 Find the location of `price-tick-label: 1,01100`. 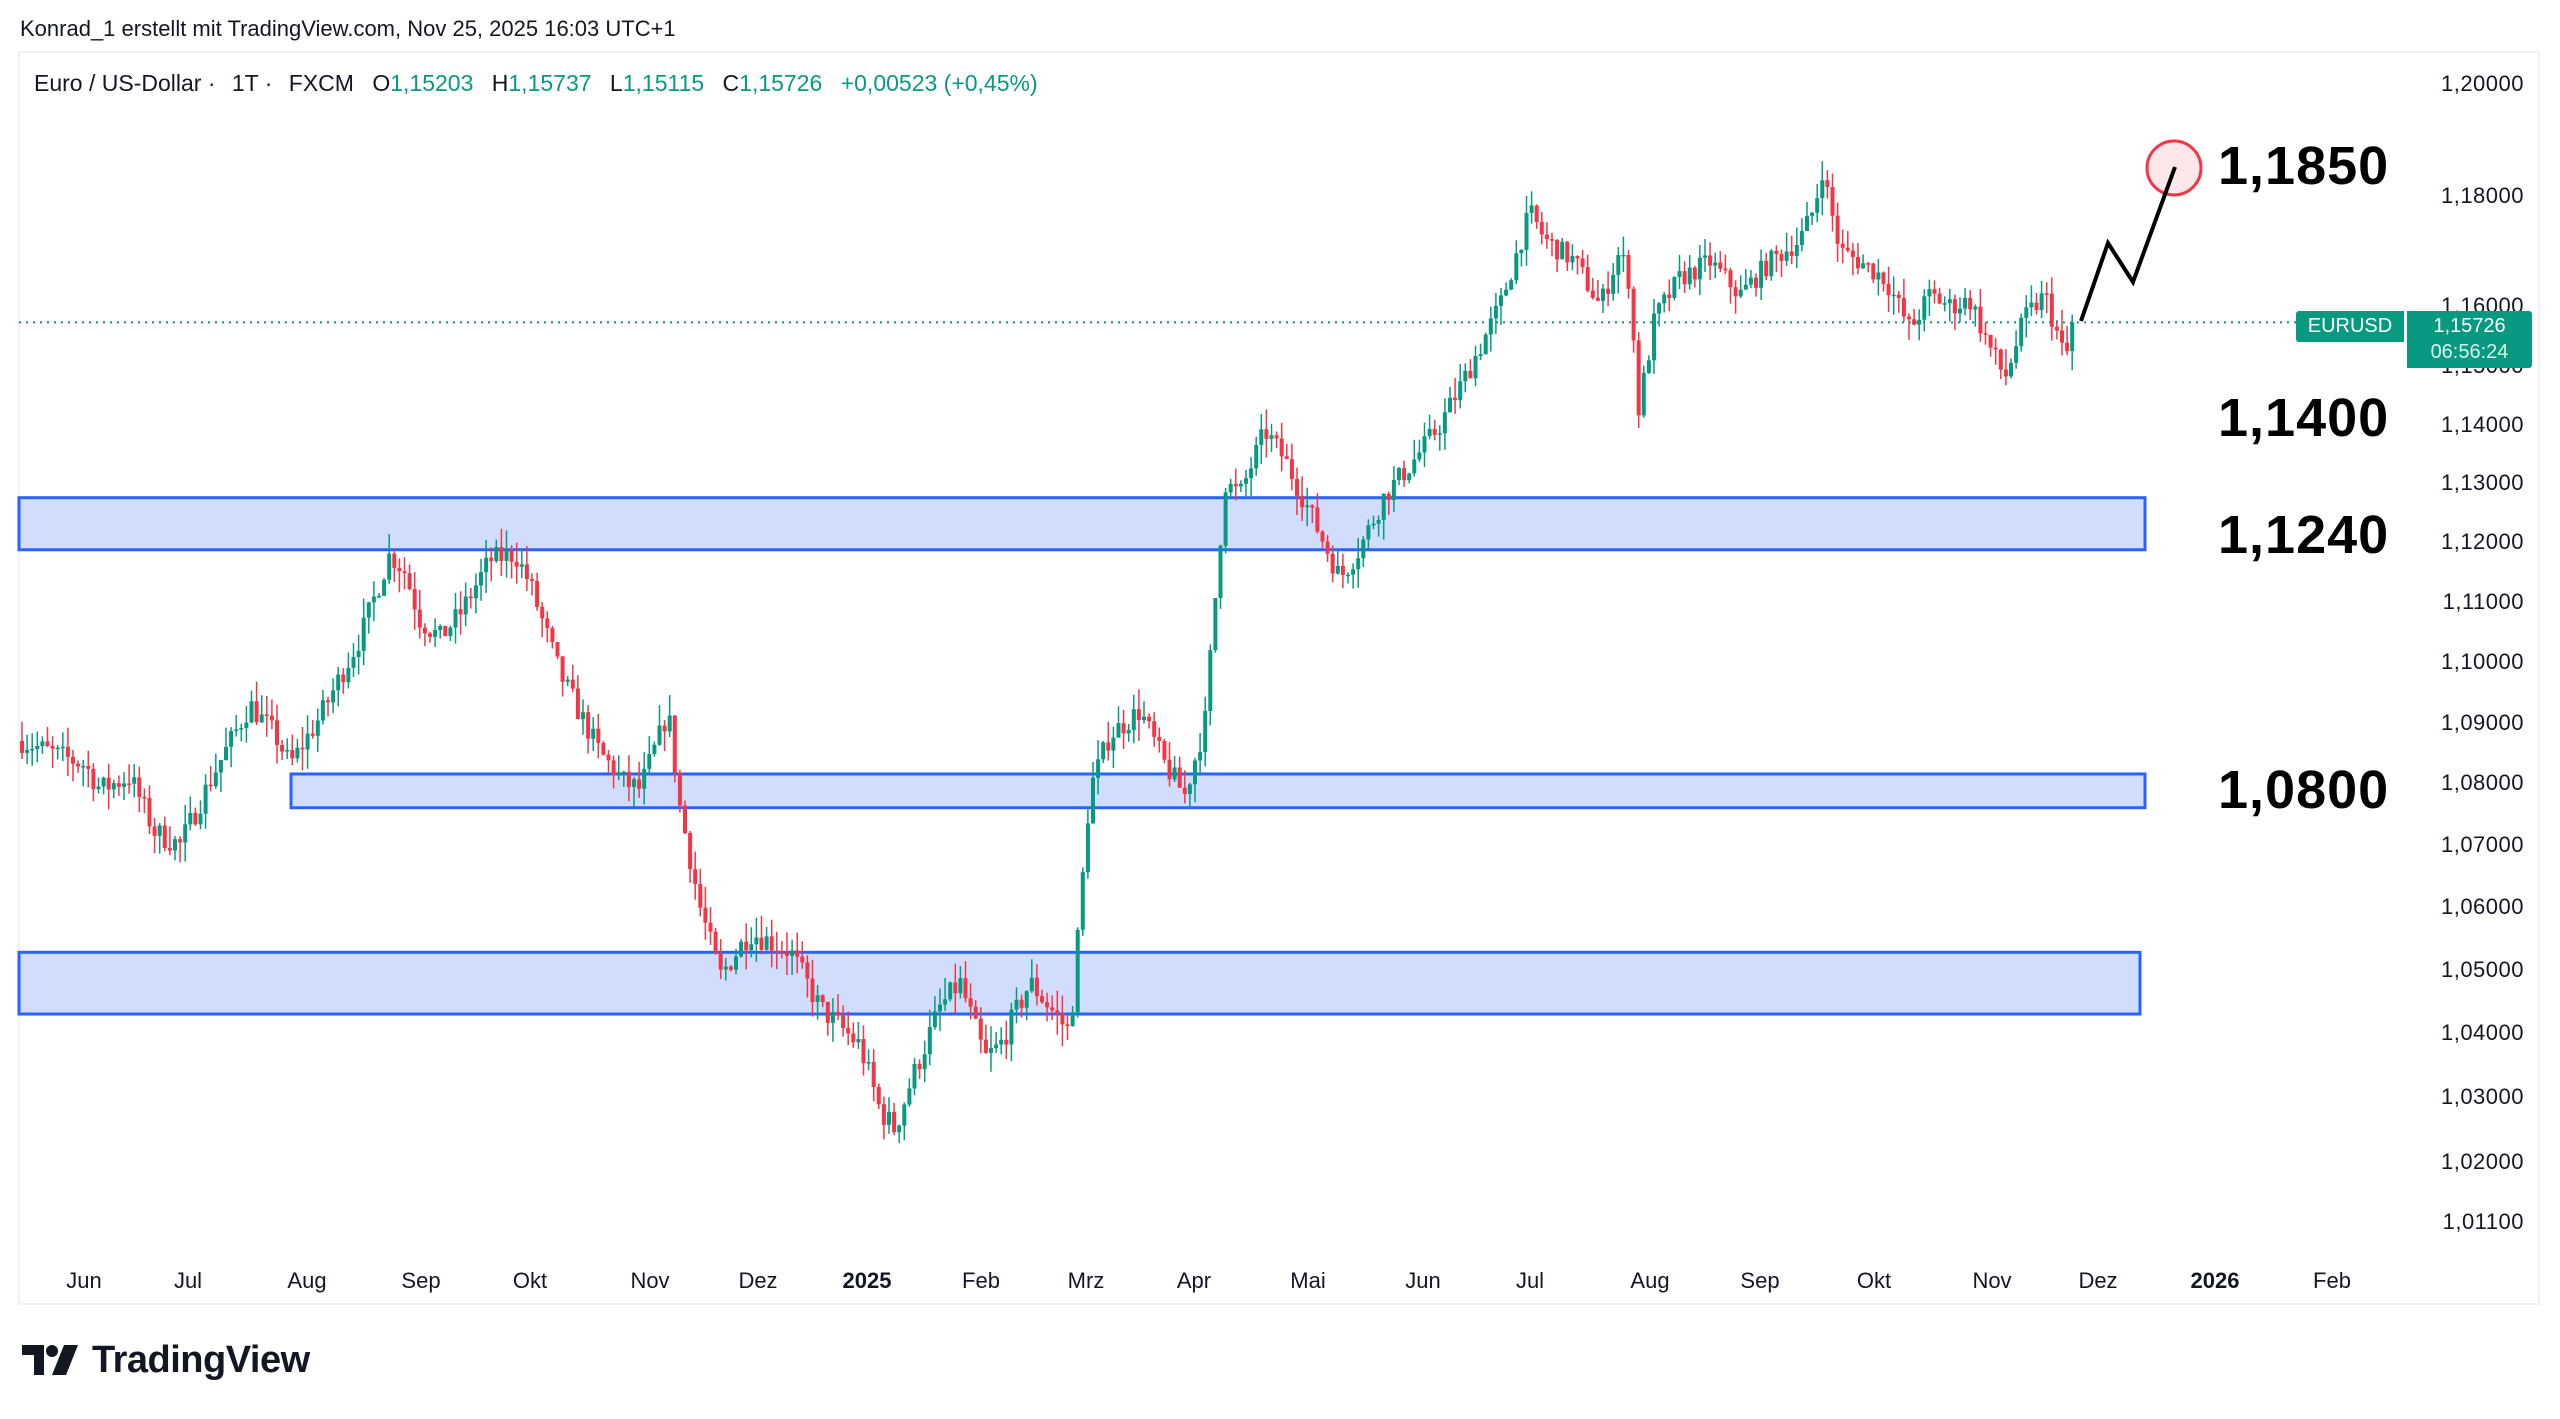

price-tick-label: 1,01100 is located at coordinates (2483, 1221).